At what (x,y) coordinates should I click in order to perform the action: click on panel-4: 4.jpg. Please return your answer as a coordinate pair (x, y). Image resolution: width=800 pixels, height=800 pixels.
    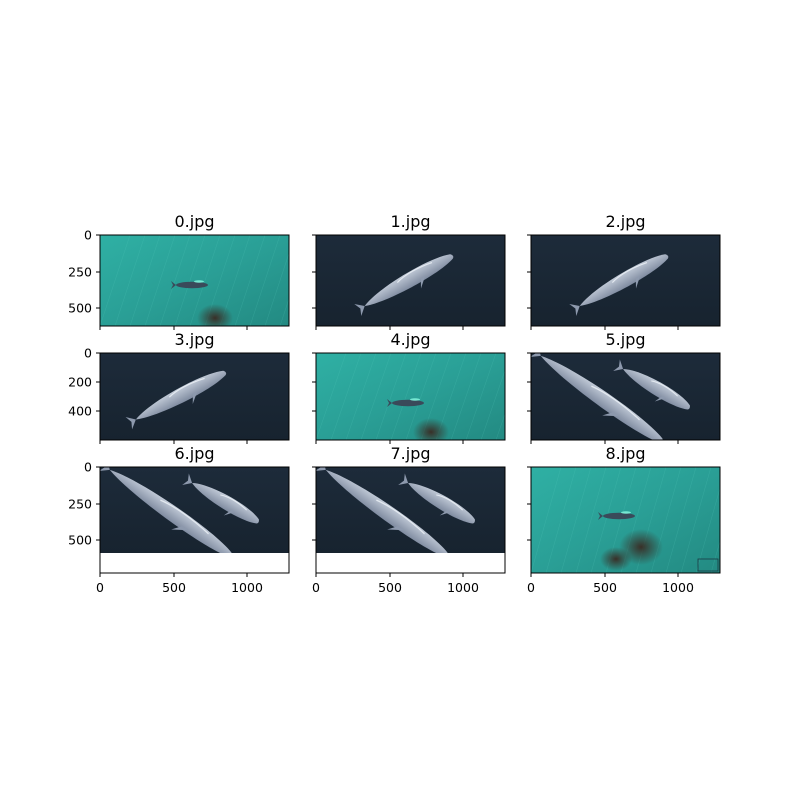
    Looking at the image, I should click on (409, 387).